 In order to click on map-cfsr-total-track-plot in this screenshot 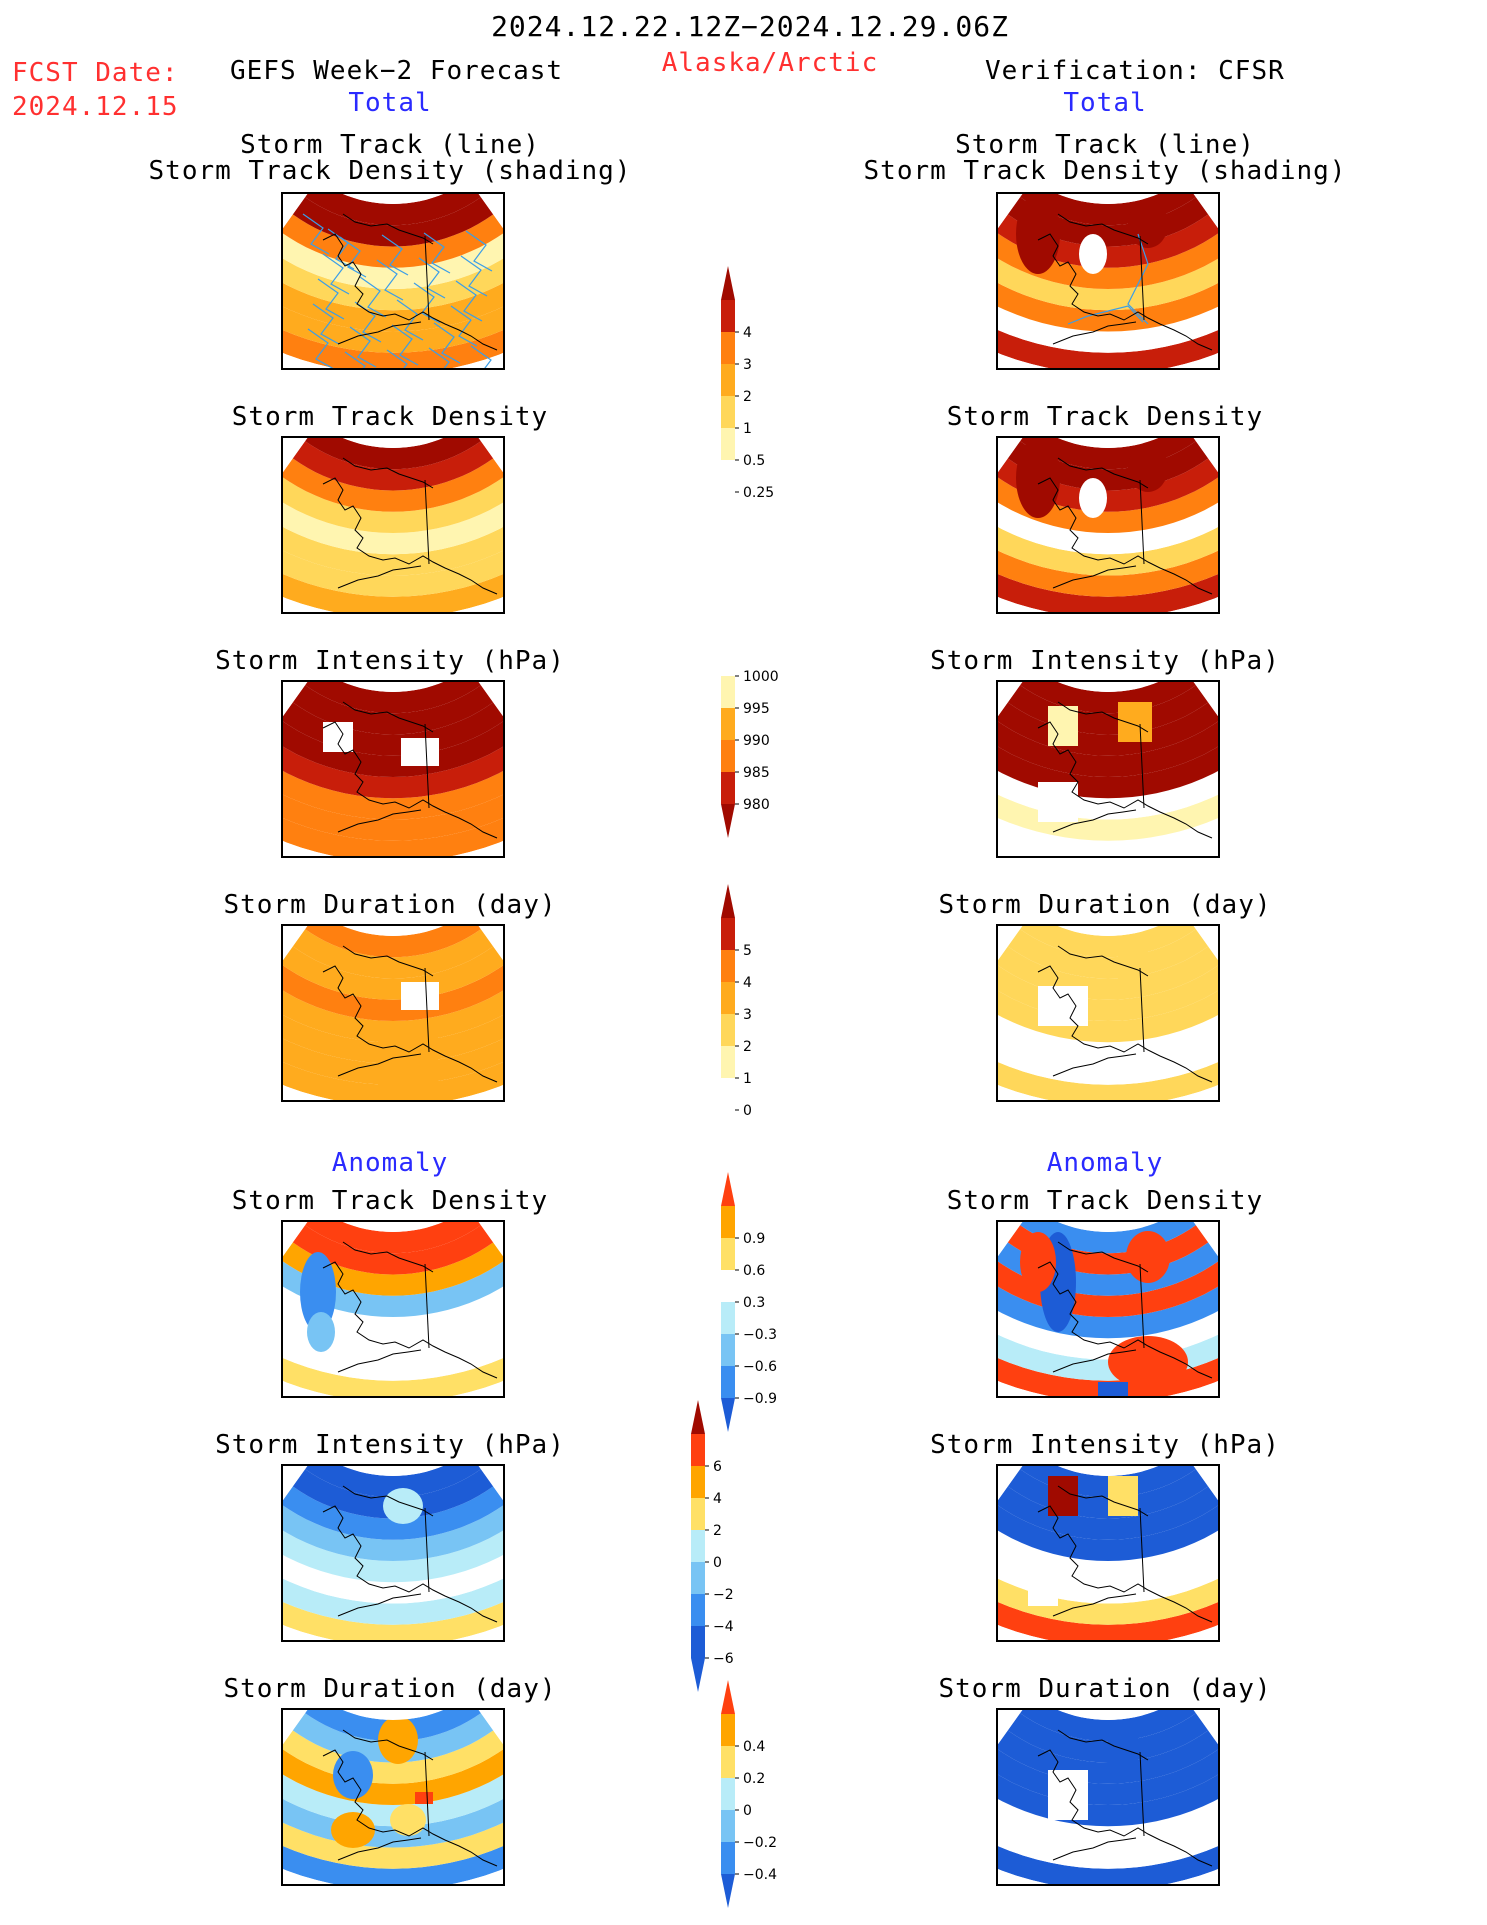, I will do `click(1108, 281)`.